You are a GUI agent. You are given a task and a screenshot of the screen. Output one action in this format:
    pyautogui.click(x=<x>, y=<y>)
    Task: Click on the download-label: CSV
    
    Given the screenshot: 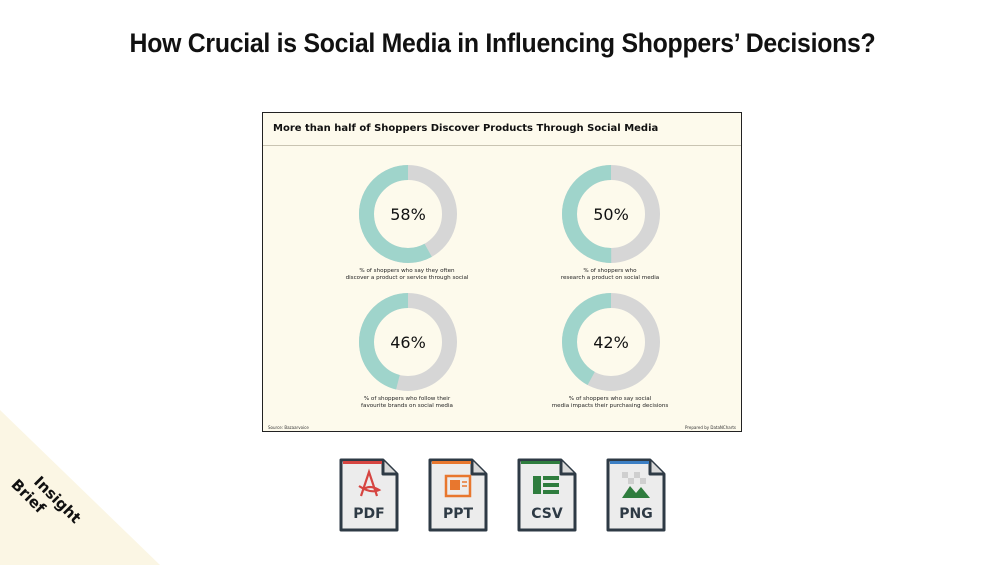 What is the action you would take?
    pyautogui.click(x=547, y=514)
    